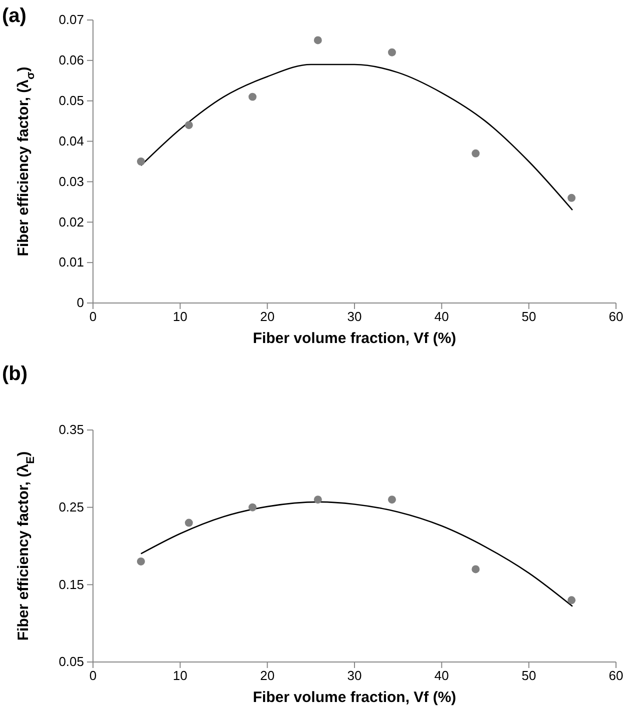 The height and width of the screenshot is (718, 623). I want to click on y-tick-label: 0.06, so click(71, 60).